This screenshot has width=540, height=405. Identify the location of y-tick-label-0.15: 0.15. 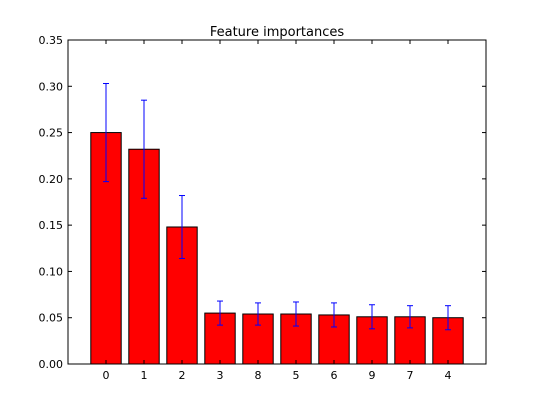
(51, 225).